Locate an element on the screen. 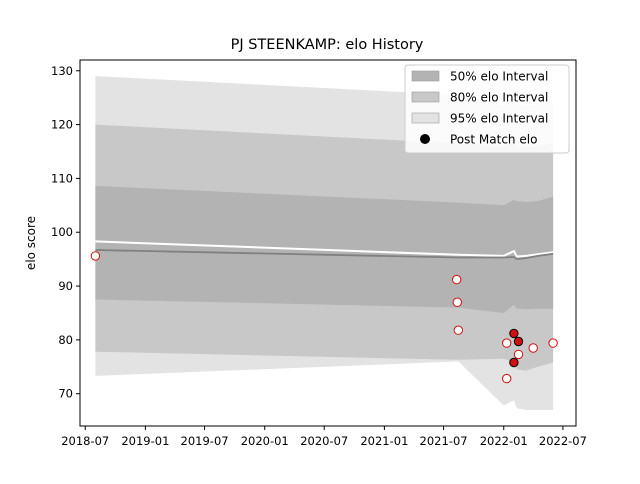 The image size is (640, 484). x-tick-label: 2021-07 is located at coordinates (444, 441).